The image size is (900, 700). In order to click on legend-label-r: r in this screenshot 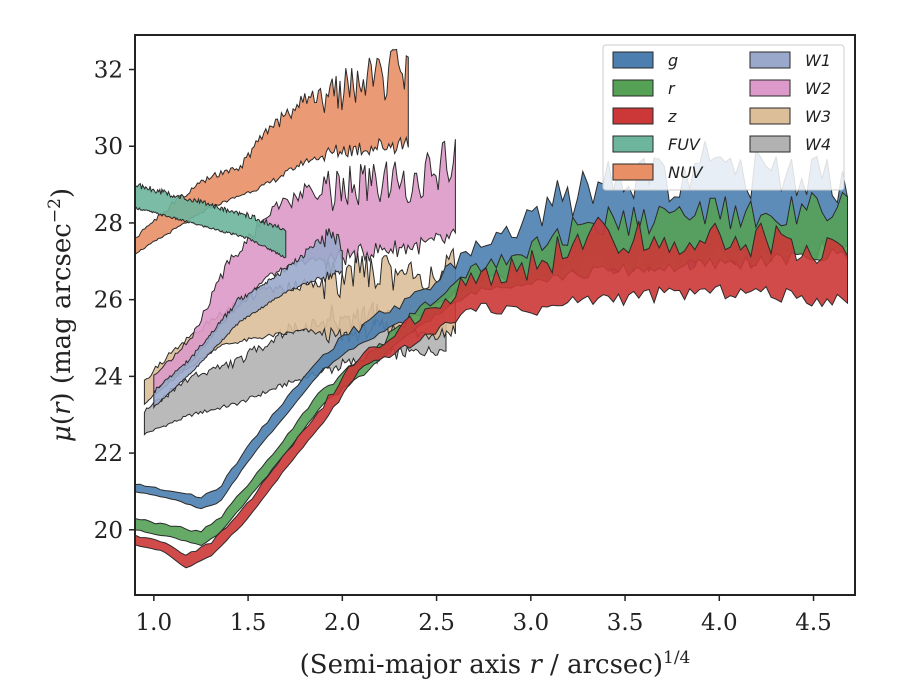, I will do `click(672, 88)`.